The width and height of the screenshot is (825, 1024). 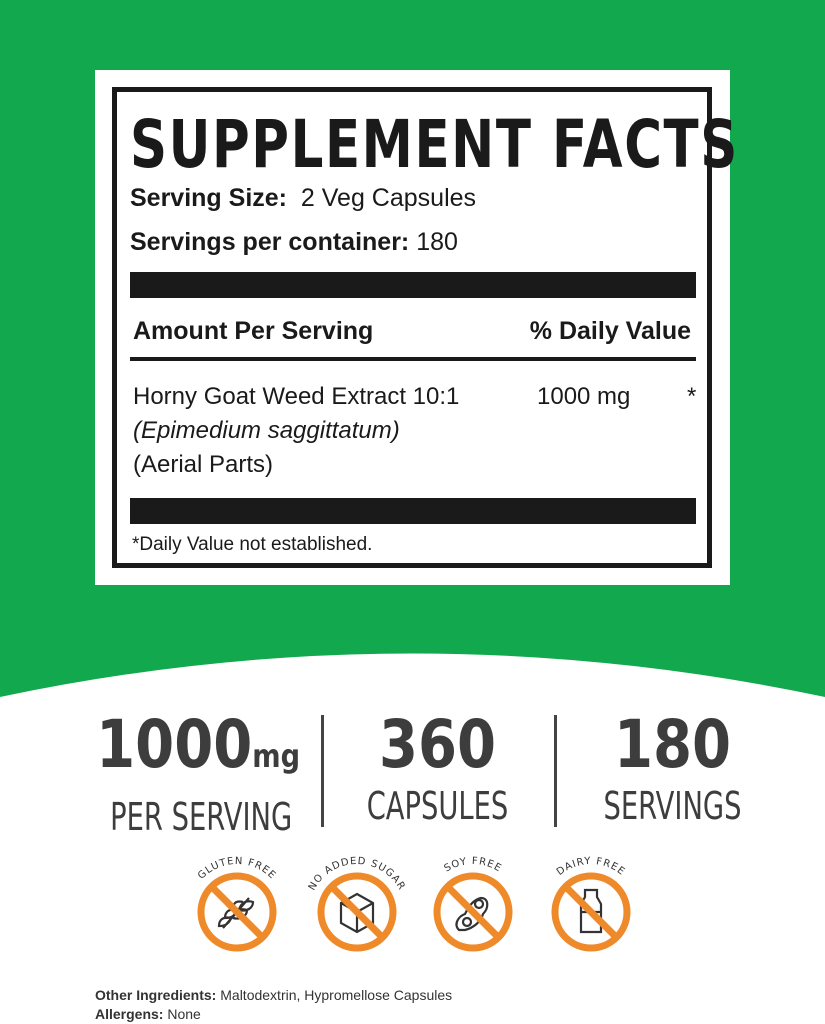 I want to click on badge-gluten-free: GLUTEN FREE, so click(x=236, y=904).